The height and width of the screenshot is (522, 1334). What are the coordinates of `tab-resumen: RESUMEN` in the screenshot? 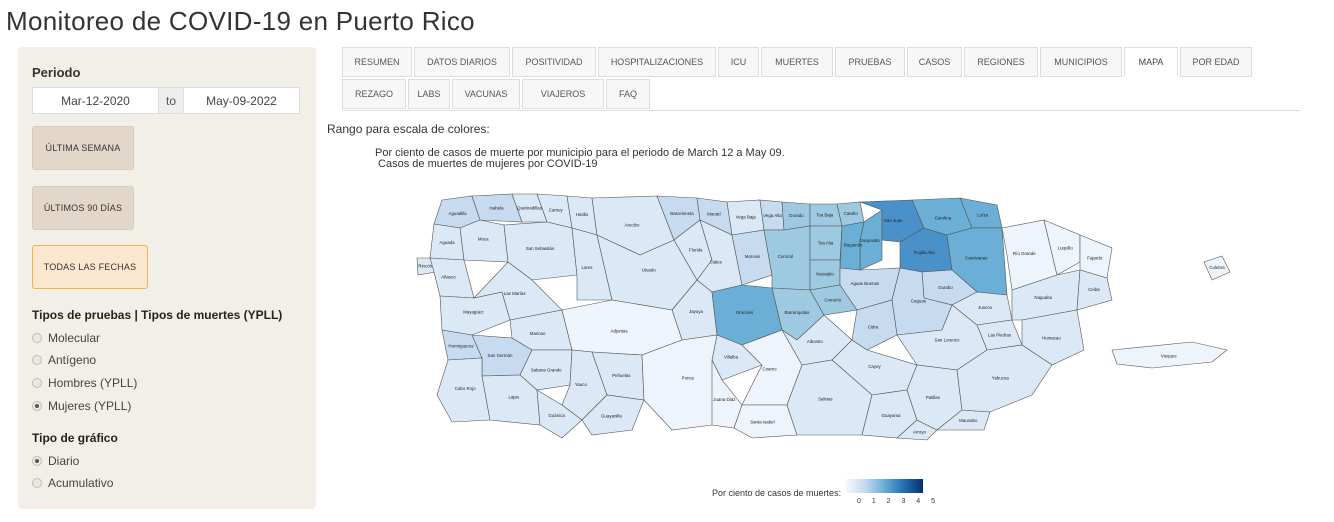 It's located at (377, 62).